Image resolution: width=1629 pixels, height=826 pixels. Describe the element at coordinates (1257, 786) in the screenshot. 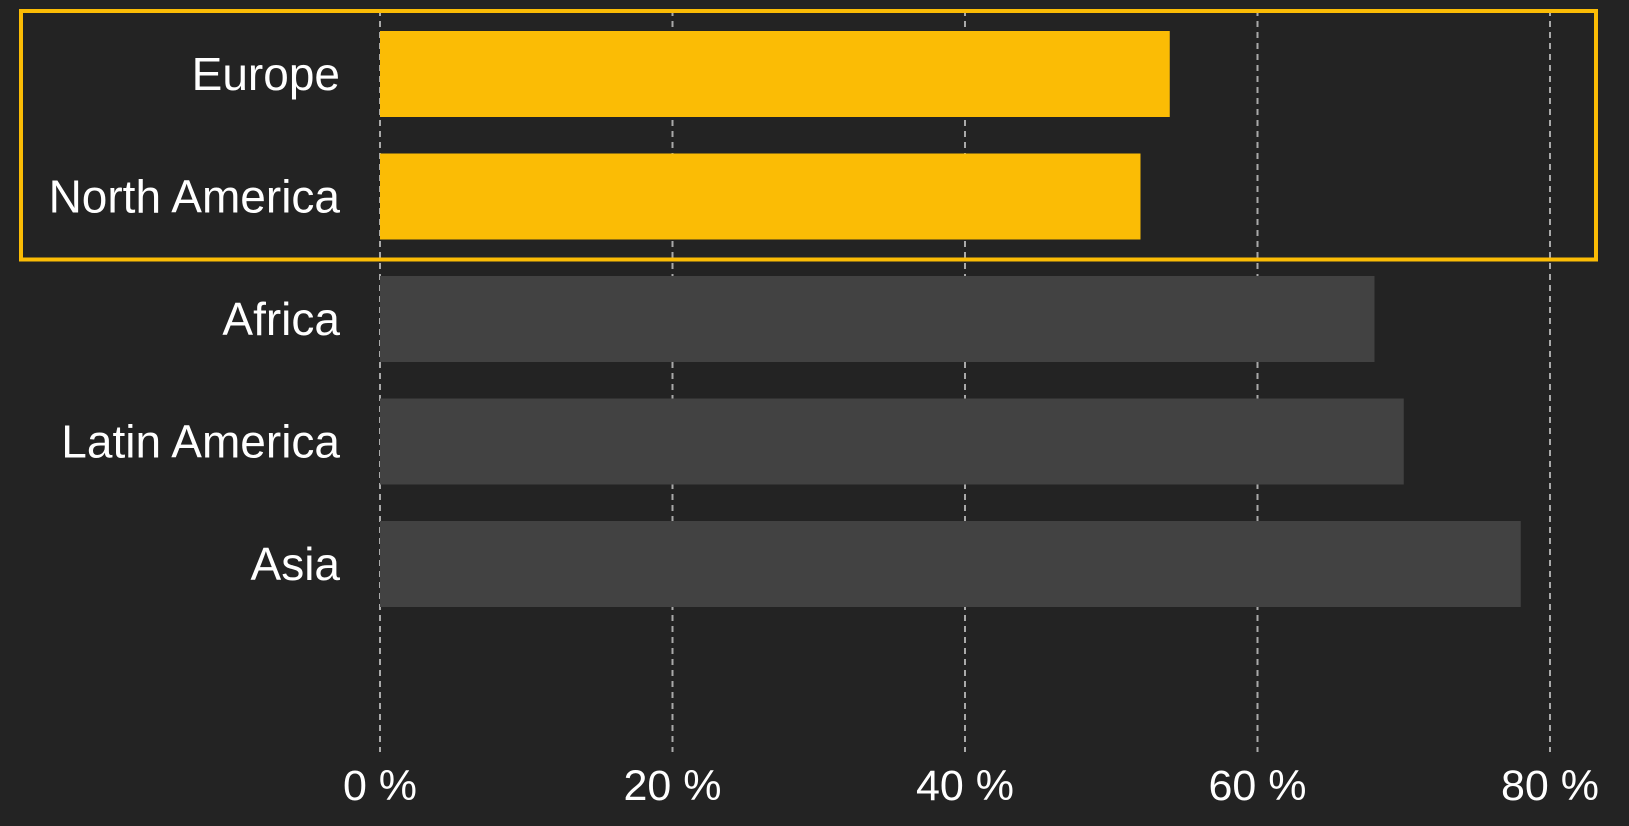

I see `x-tick-label-3: 60 %` at that location.